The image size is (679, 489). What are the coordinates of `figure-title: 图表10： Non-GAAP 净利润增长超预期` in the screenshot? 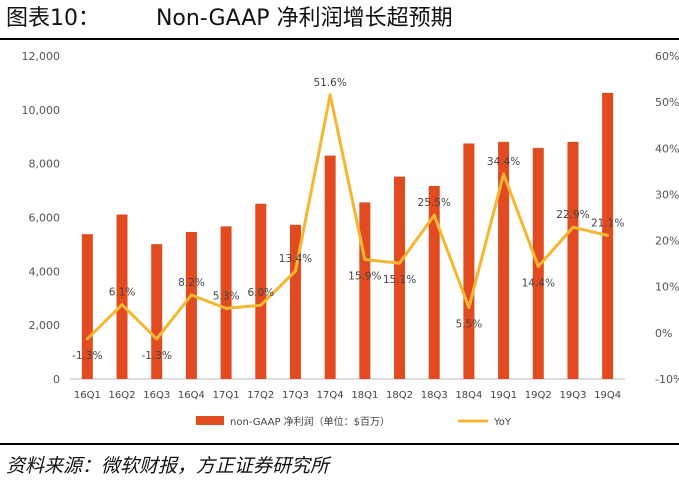 It's located at (229, 18).